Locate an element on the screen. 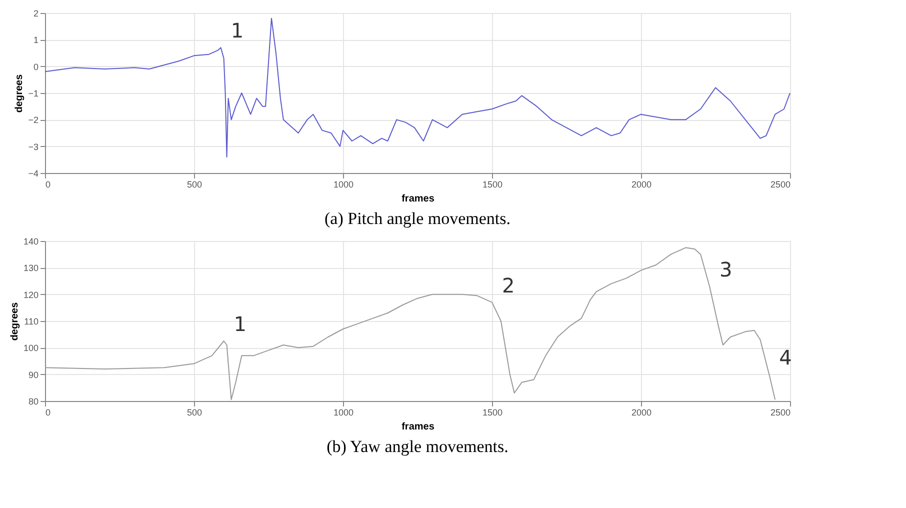 This screenshot has width=906, height=508. annotation: 4 is located at coordinates (785, 357).